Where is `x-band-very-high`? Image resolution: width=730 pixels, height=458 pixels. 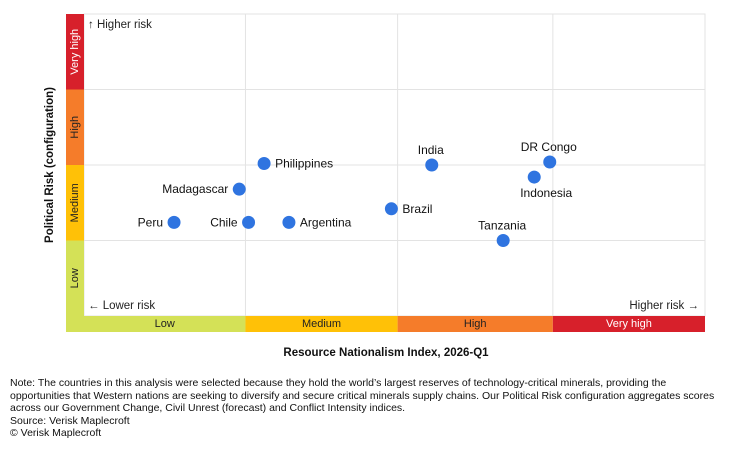
x-band-very-high is located at coordinates (628, 324).